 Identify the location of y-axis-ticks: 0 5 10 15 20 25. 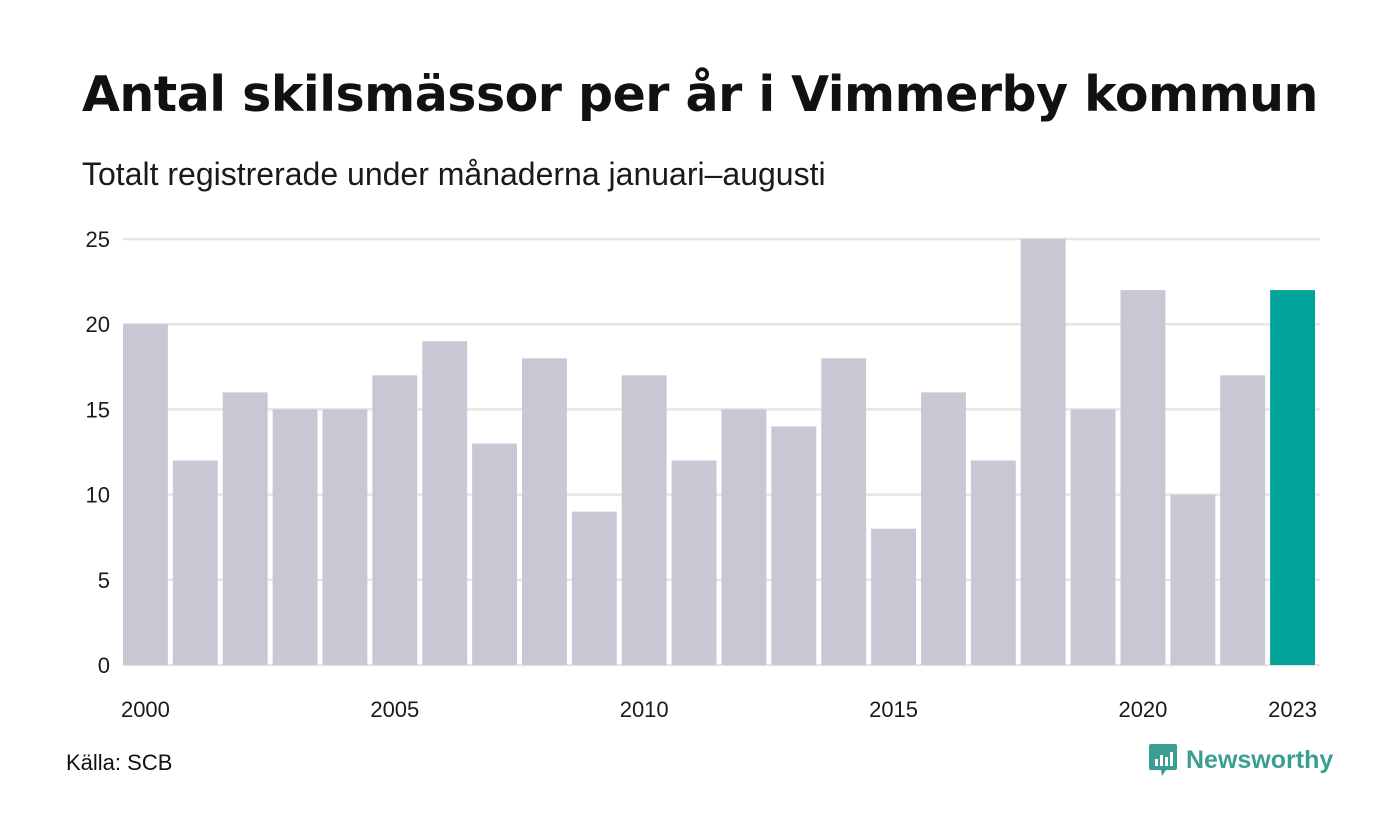
(98, 452).